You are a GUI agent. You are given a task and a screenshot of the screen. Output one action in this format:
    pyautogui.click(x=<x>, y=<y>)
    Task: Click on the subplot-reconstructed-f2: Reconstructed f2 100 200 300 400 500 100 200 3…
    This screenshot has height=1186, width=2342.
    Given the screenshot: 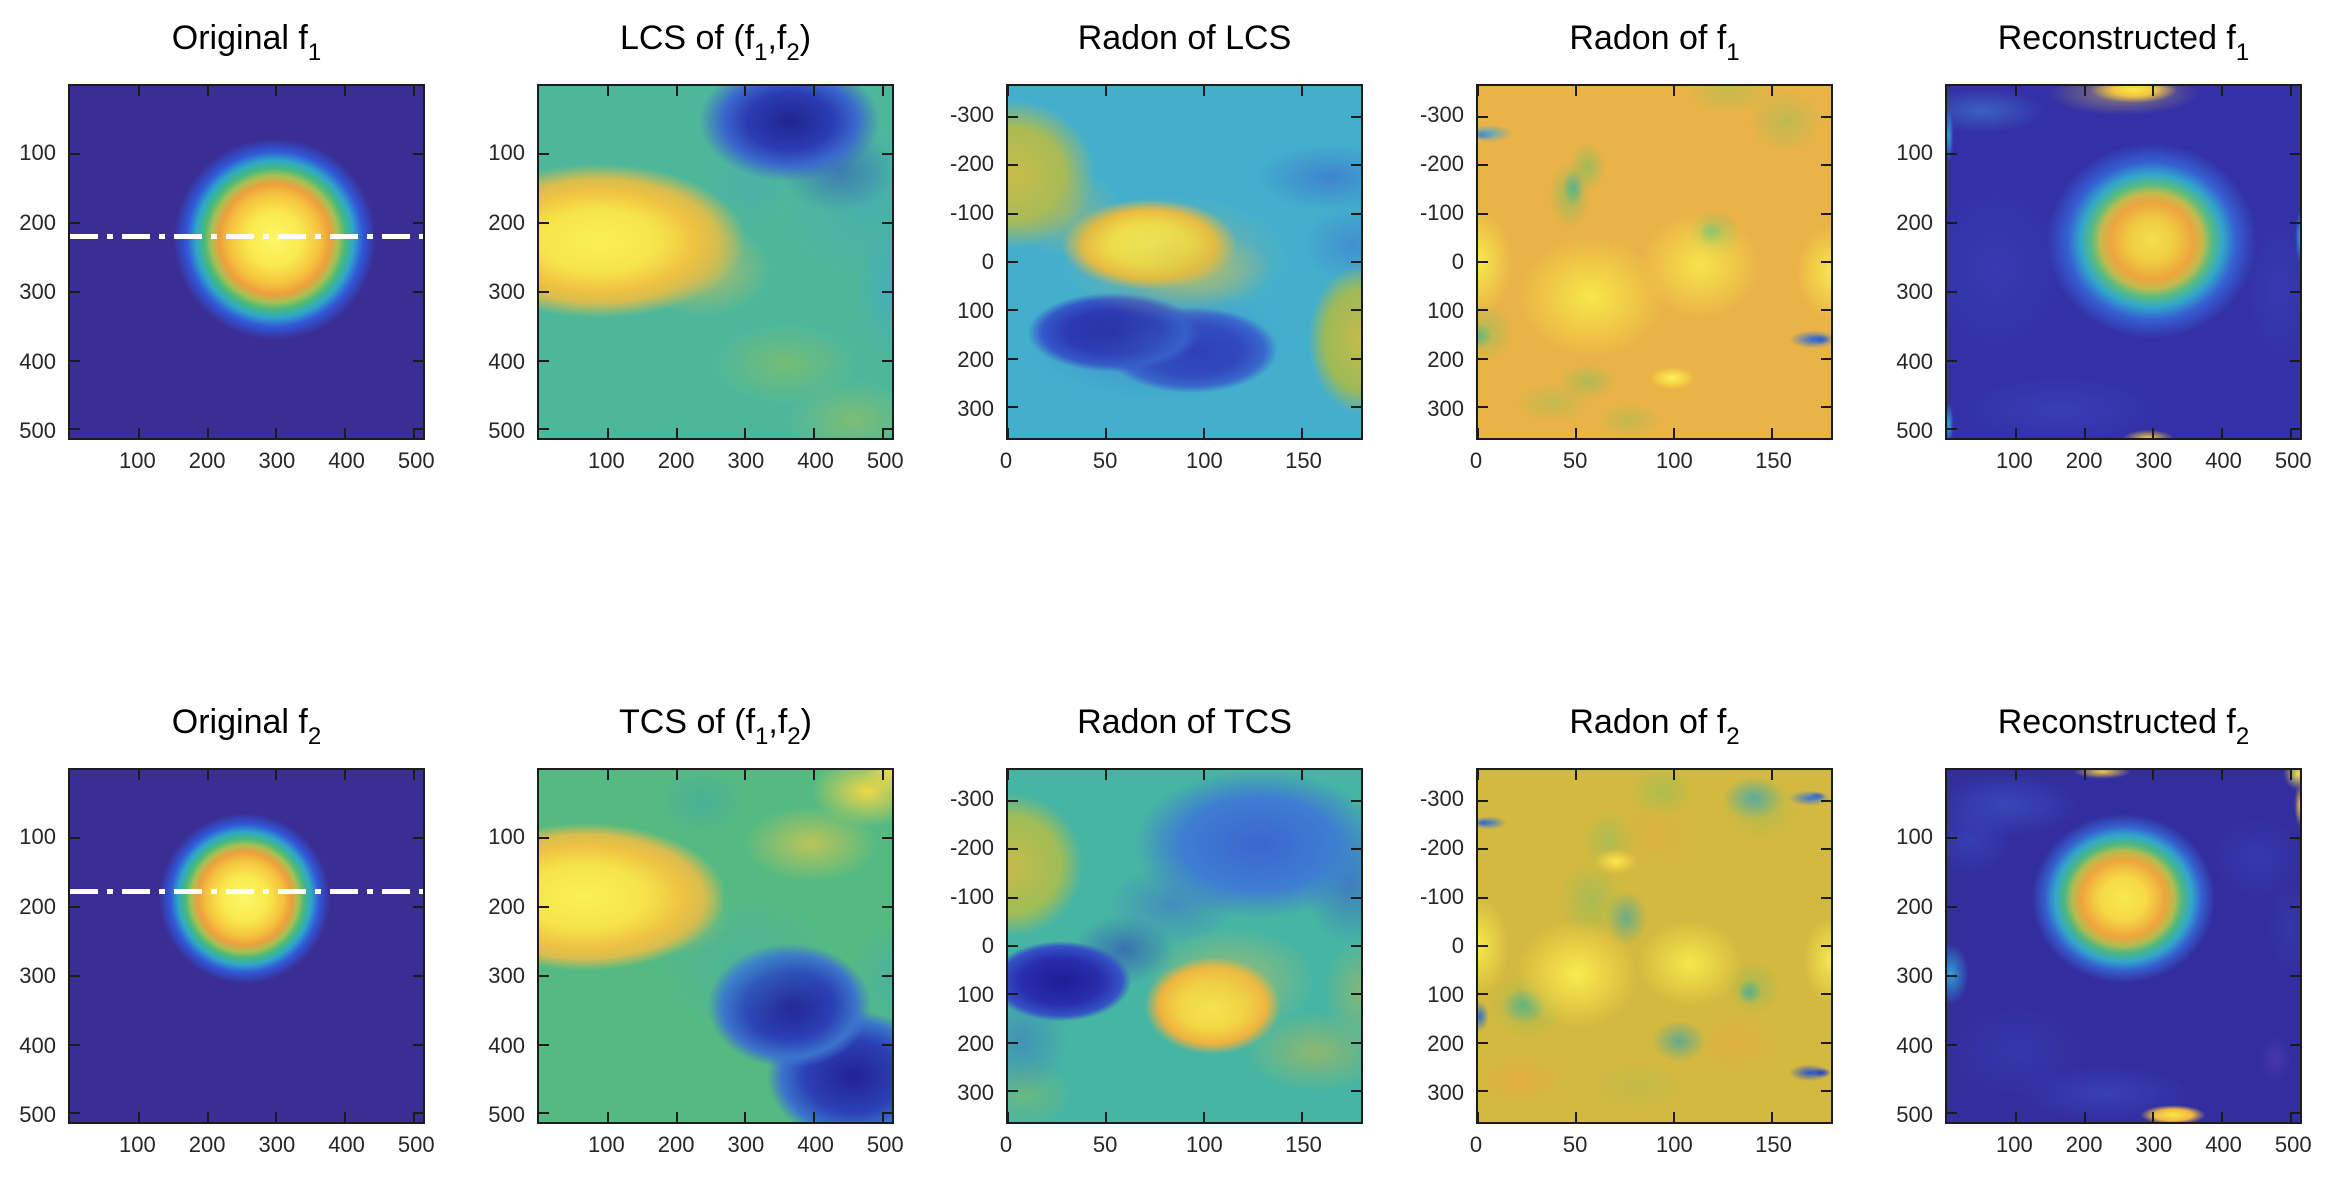 What is the action you would take?
    pyautogui.click(x=2103, y=930)
    